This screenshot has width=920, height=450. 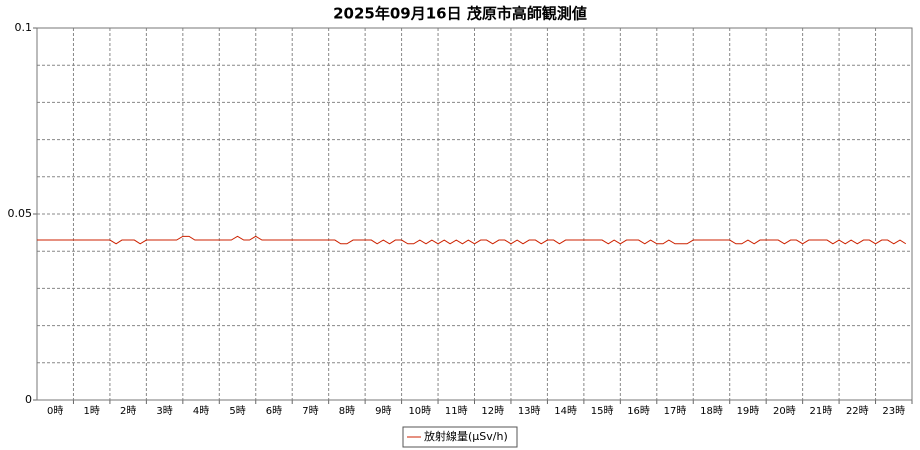 I want to click on x-tick-label: 12時, so click(x=492, y=411).